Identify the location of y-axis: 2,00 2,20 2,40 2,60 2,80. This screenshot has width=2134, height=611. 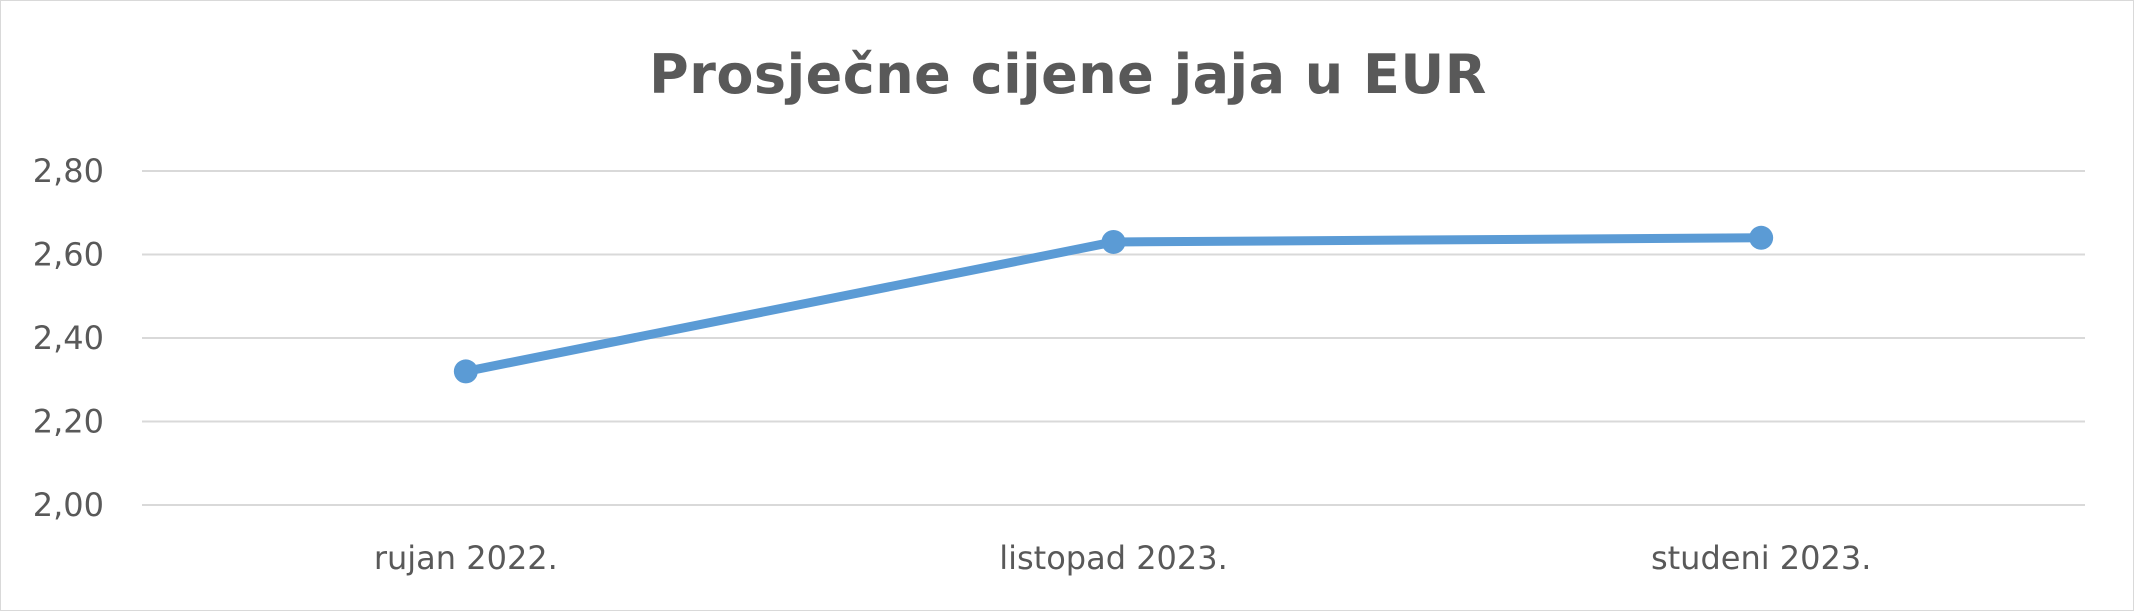
(68, 338).